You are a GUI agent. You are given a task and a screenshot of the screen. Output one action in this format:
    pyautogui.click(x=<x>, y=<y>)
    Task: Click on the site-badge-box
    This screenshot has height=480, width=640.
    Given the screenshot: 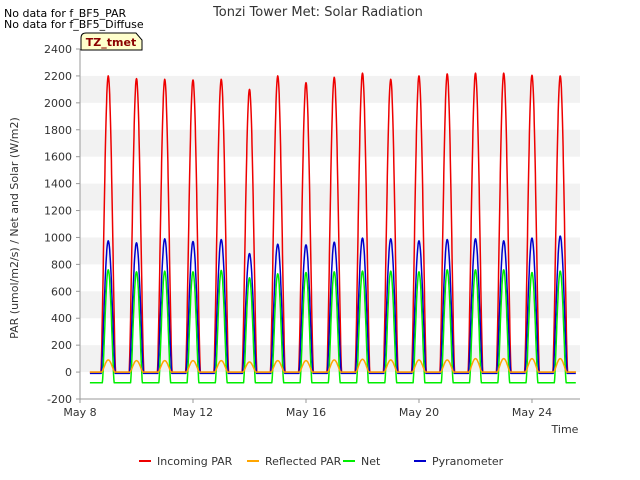 What is the action you would take?
    pyautogui.click(x=111, y=41)
    